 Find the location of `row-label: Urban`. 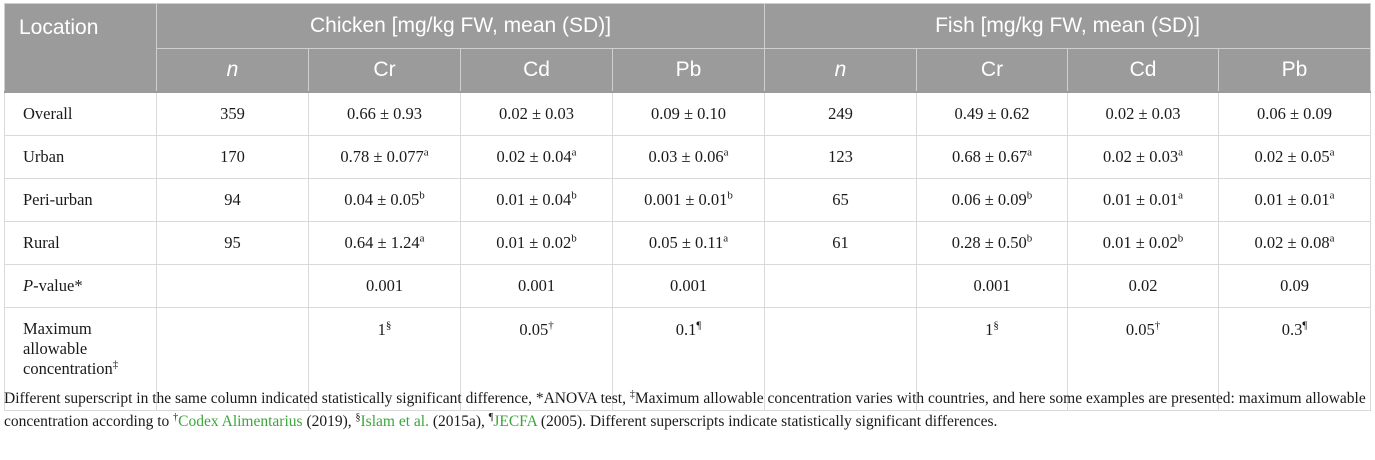

row-label: Urban is located at coordinates (80, 157).